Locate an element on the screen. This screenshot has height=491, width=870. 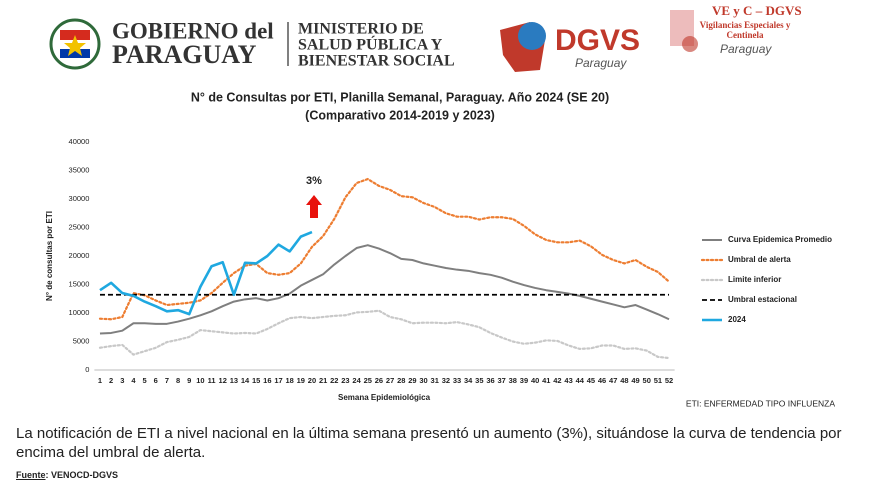
gov-logo is located at coordinates (75, 44).